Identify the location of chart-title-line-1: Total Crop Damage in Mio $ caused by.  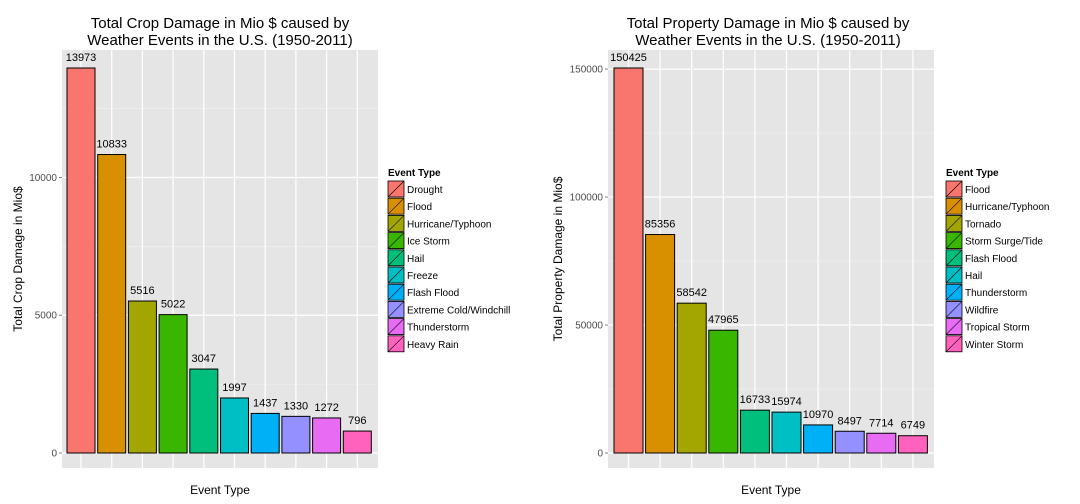
(220, 23).